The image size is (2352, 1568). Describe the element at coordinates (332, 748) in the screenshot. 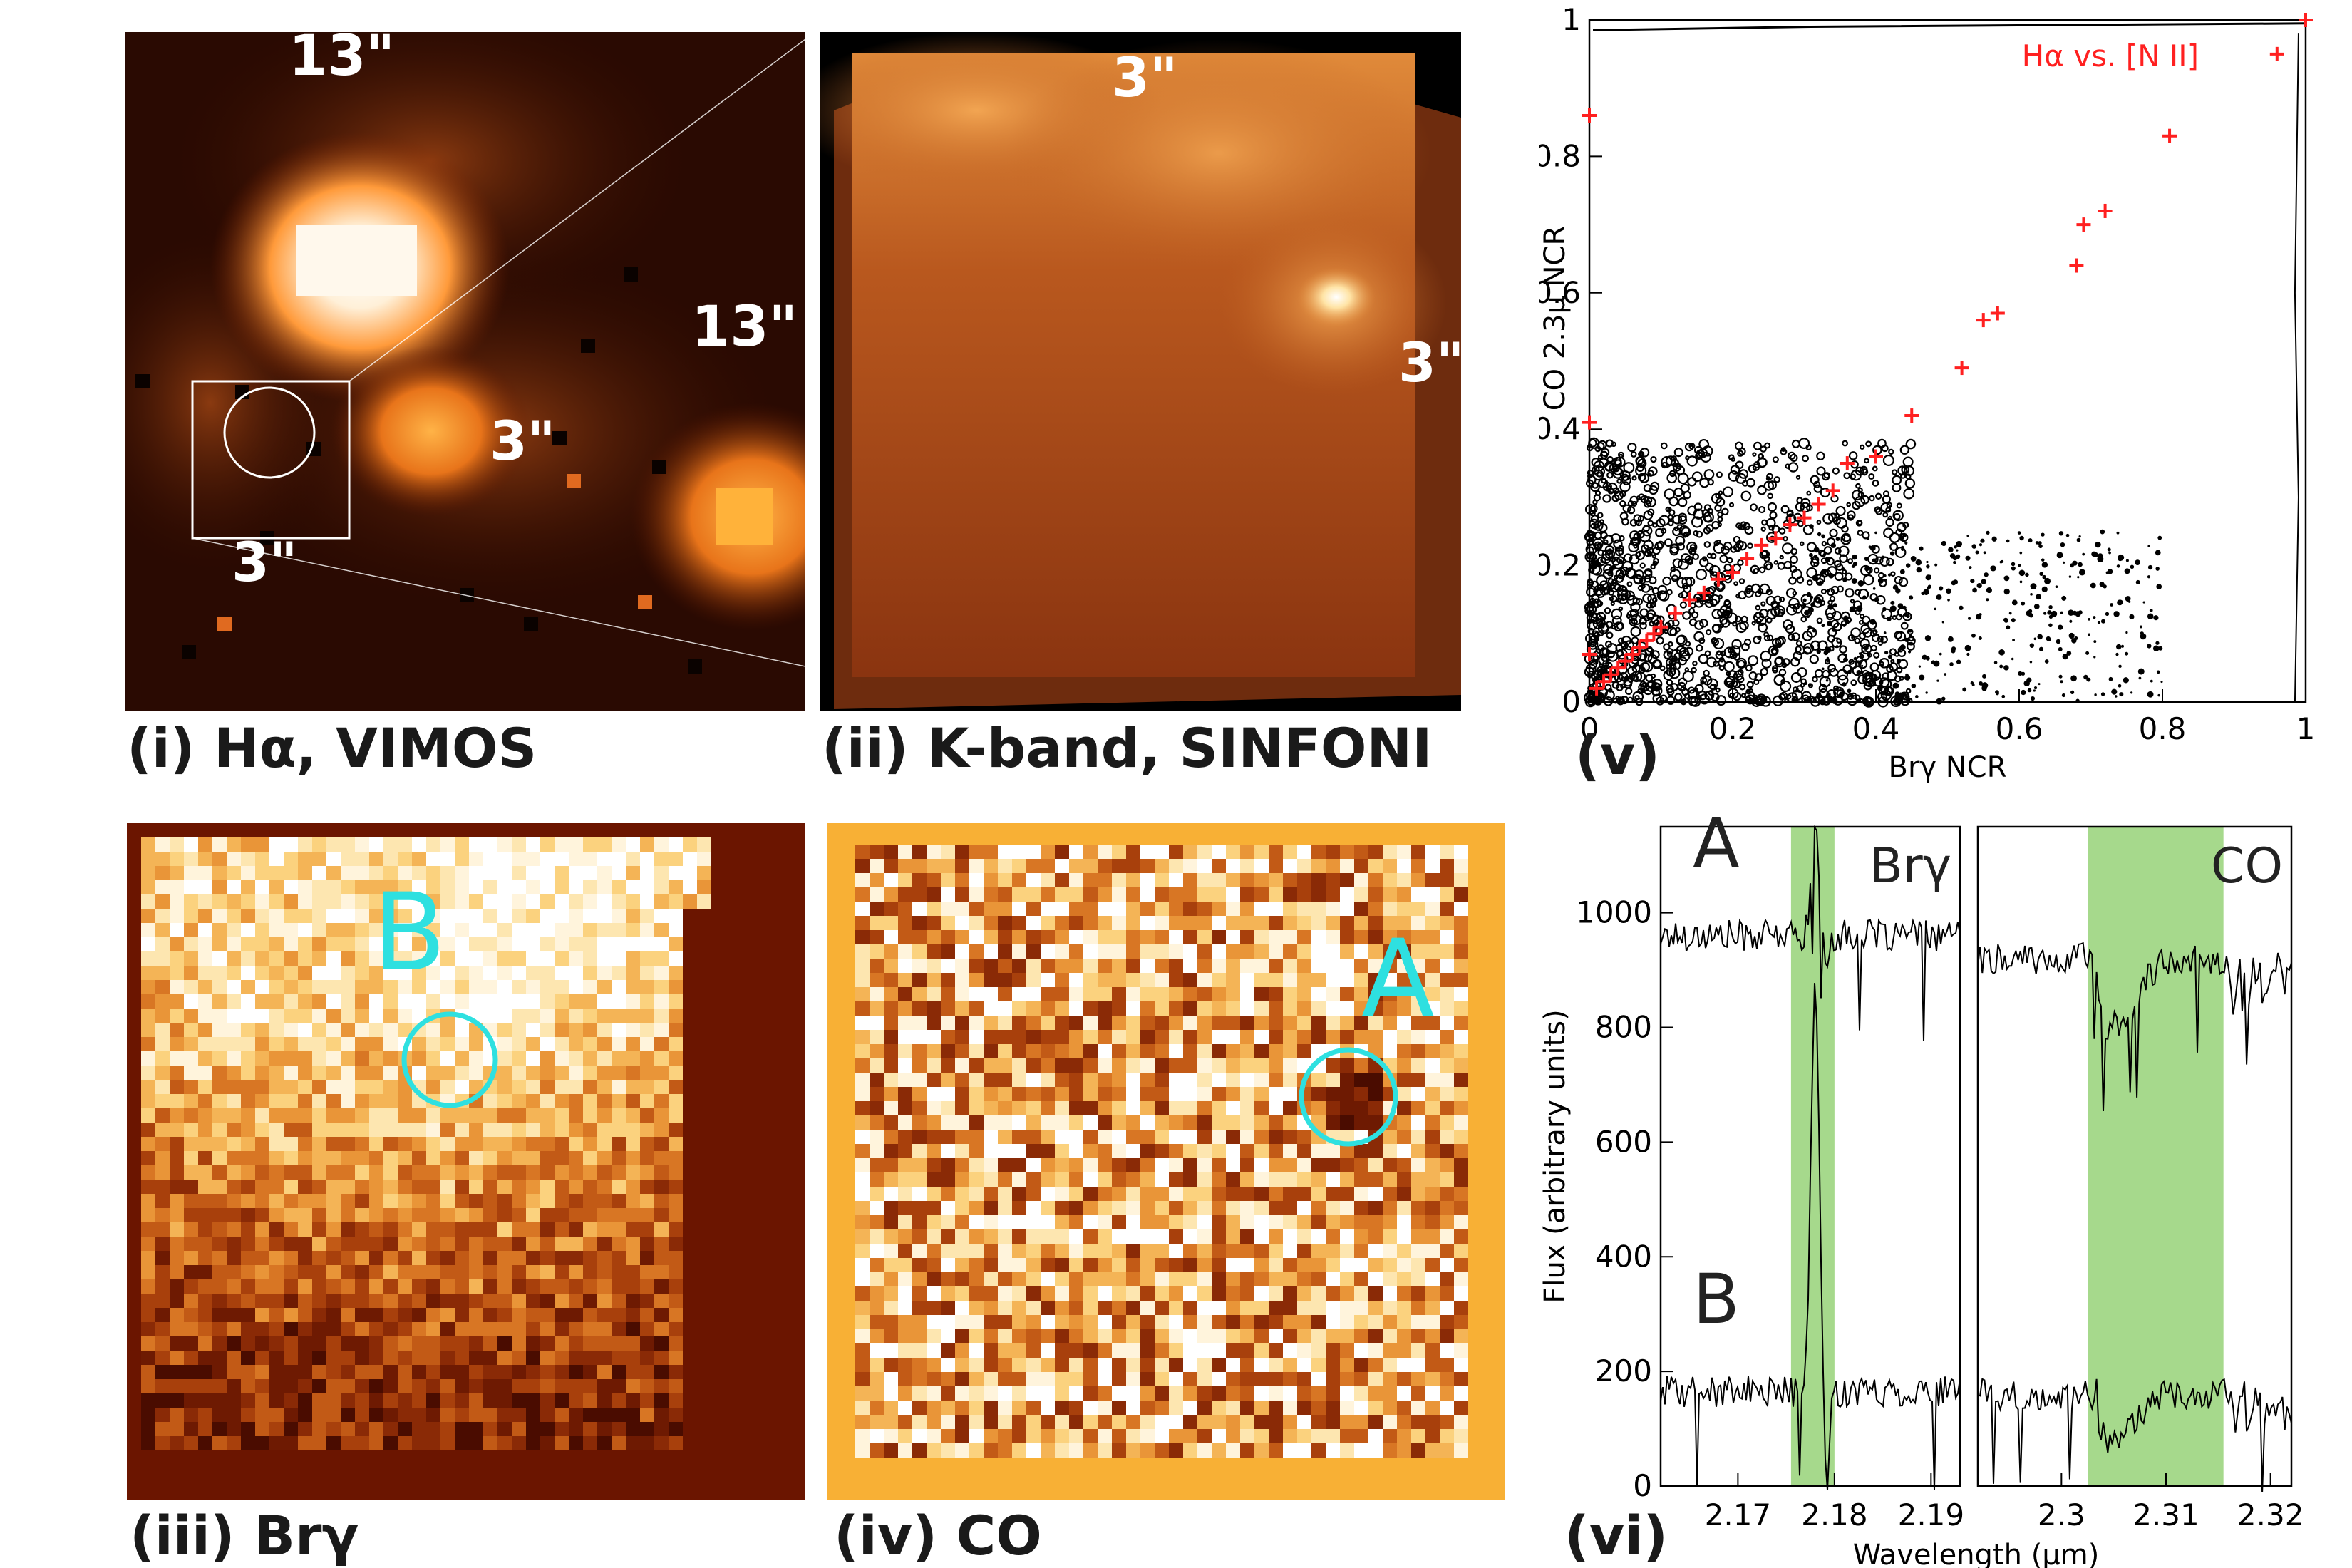

I see `caption-i: (i) Hα, VIMOS` at that location.